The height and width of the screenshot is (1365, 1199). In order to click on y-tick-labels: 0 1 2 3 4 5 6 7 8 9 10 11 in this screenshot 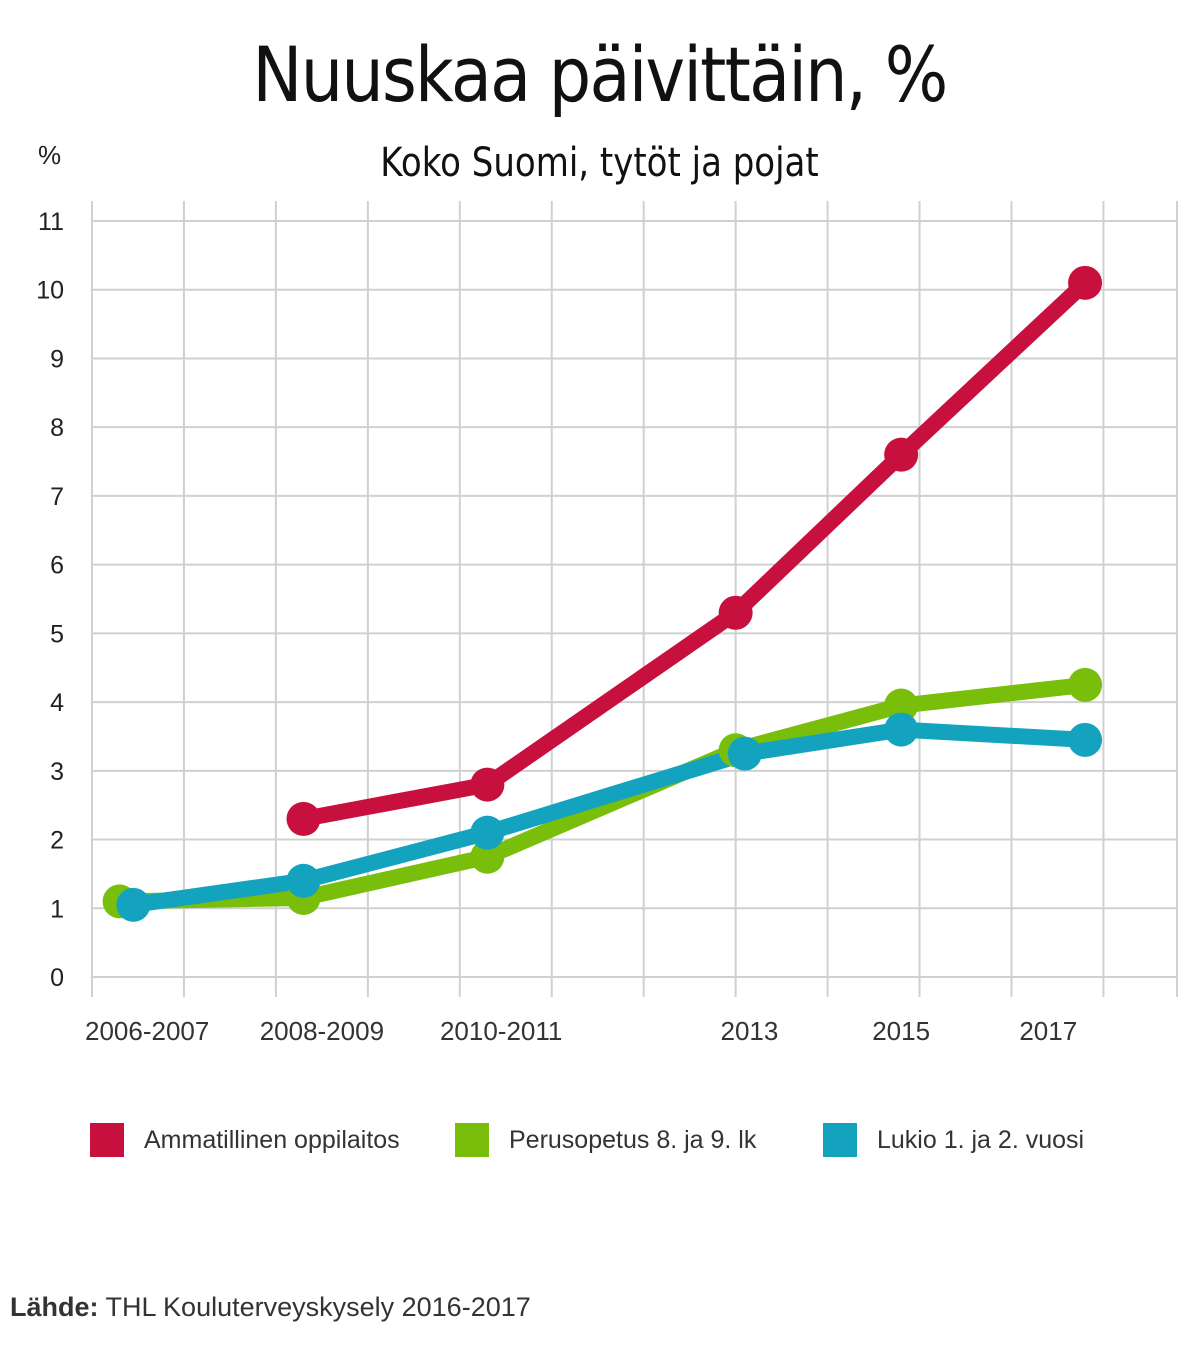, I will do `click(50, 600)`.